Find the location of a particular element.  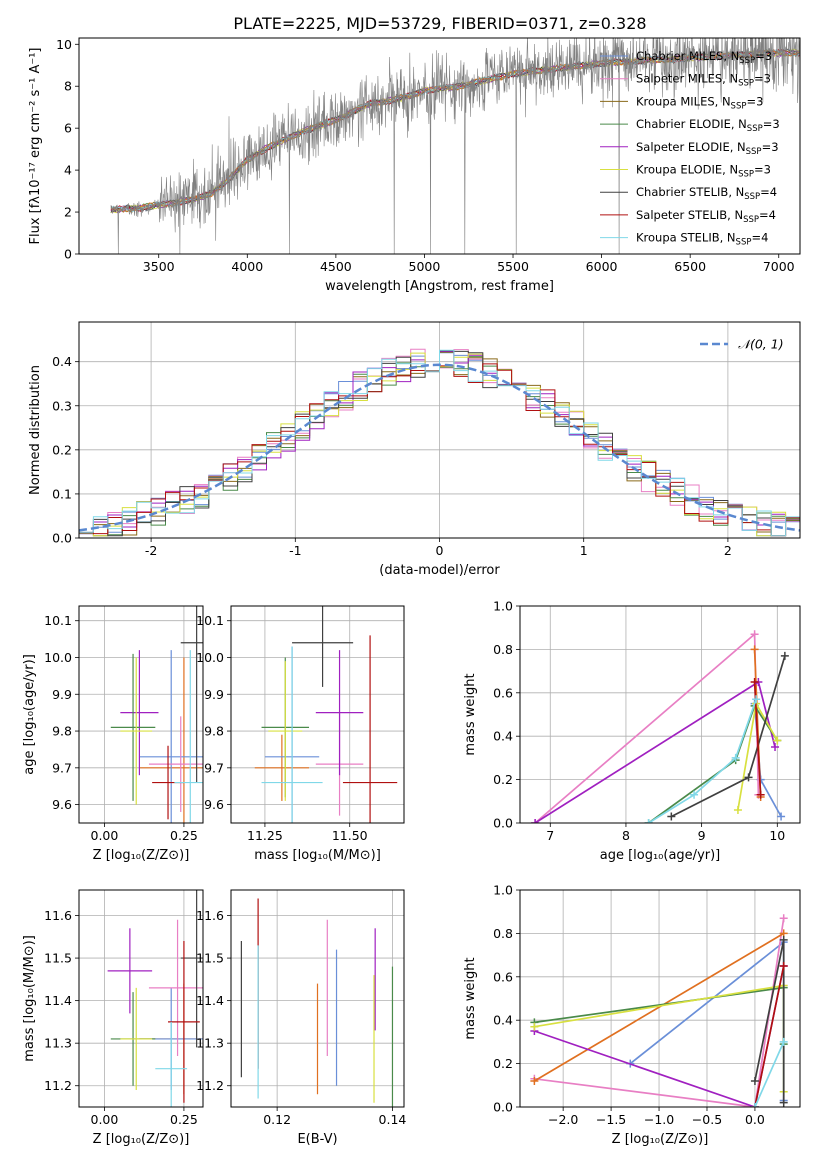

x-tick-label: 4000 is located at coordinates (247, 266).